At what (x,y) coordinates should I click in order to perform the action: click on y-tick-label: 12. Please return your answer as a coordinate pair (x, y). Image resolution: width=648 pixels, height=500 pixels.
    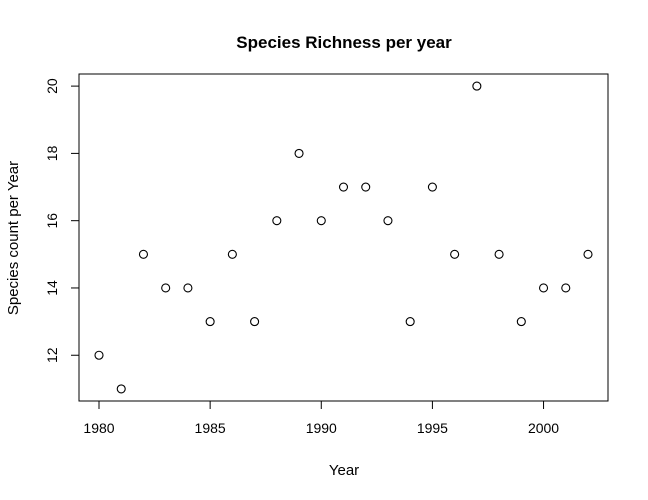
    Looking at the image, I should click on (52, 355).